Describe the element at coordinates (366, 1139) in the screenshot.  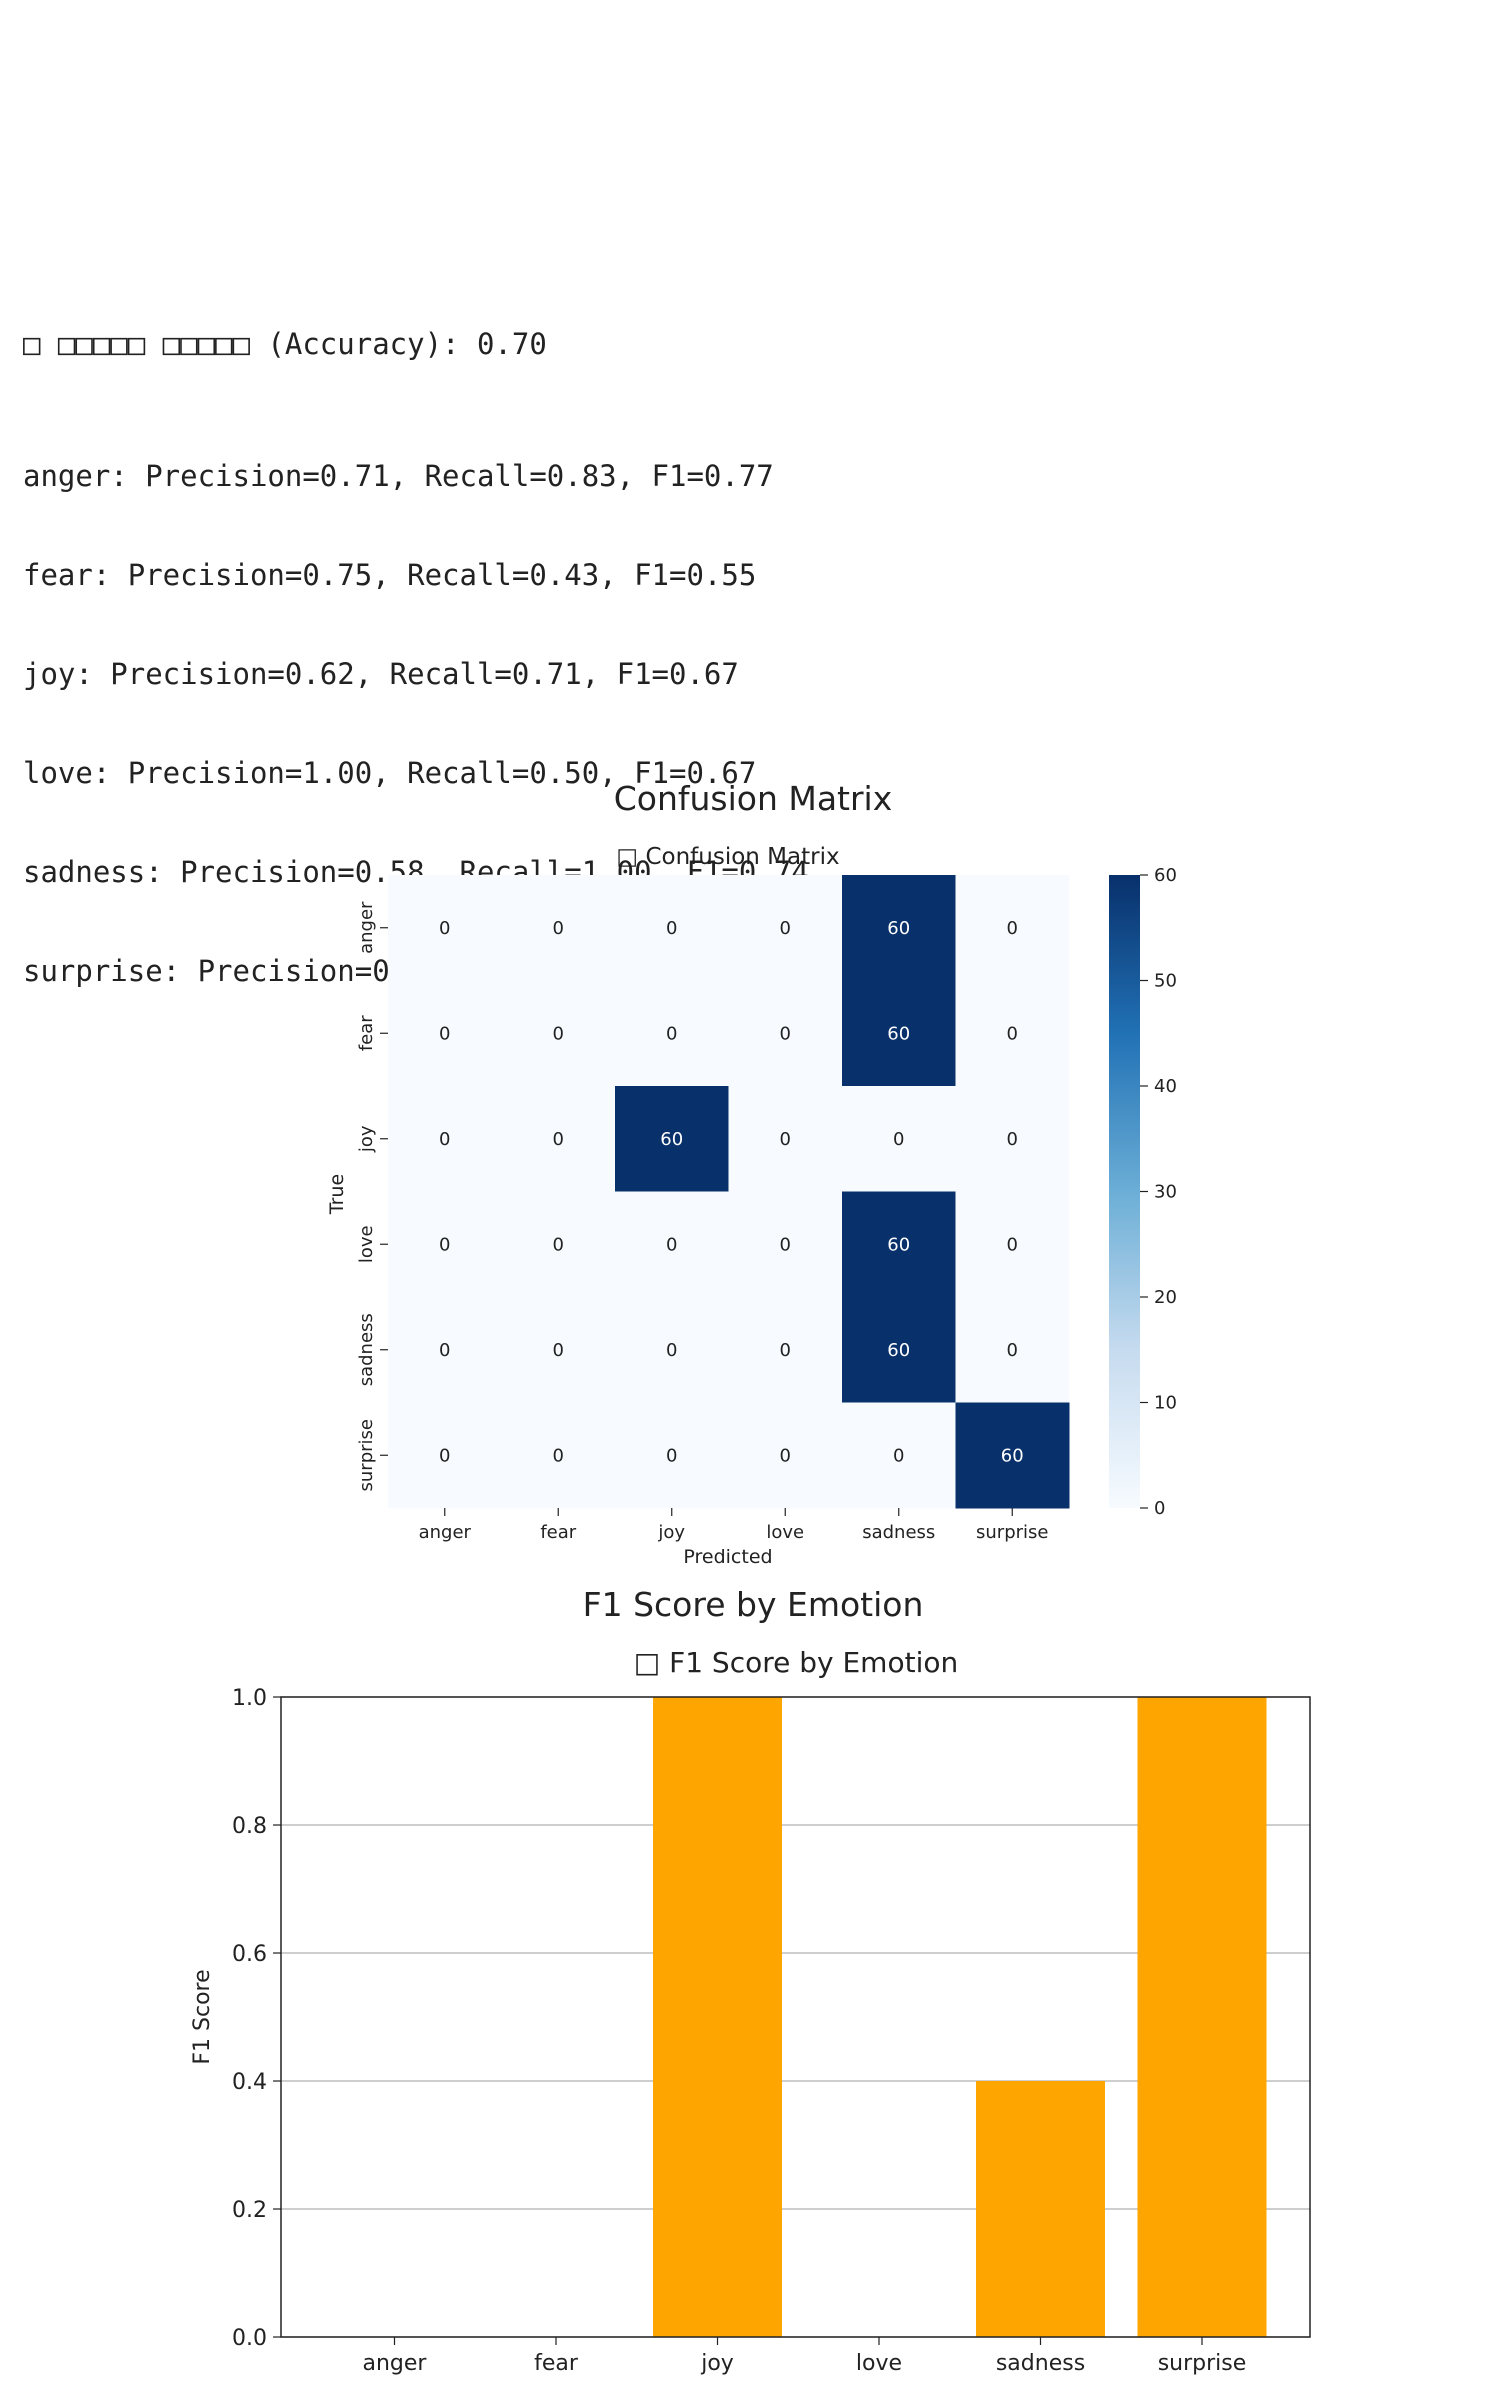
I see `cm-ytick-label: joy` at that location.